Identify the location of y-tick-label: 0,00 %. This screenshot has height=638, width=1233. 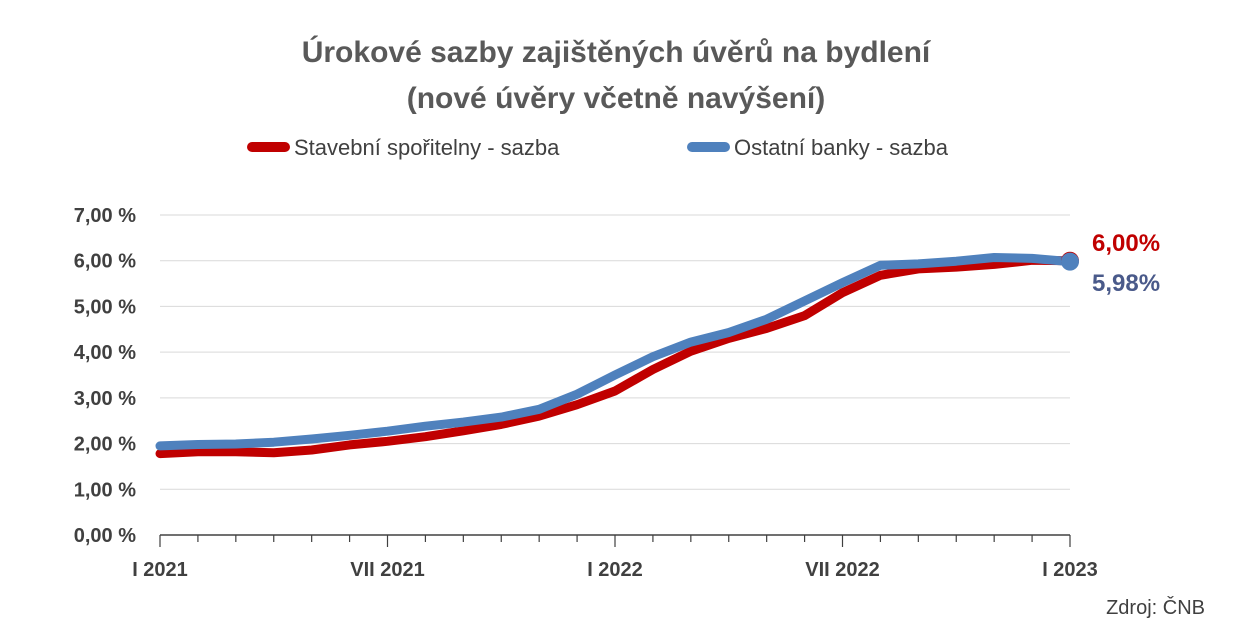
(105, 536).